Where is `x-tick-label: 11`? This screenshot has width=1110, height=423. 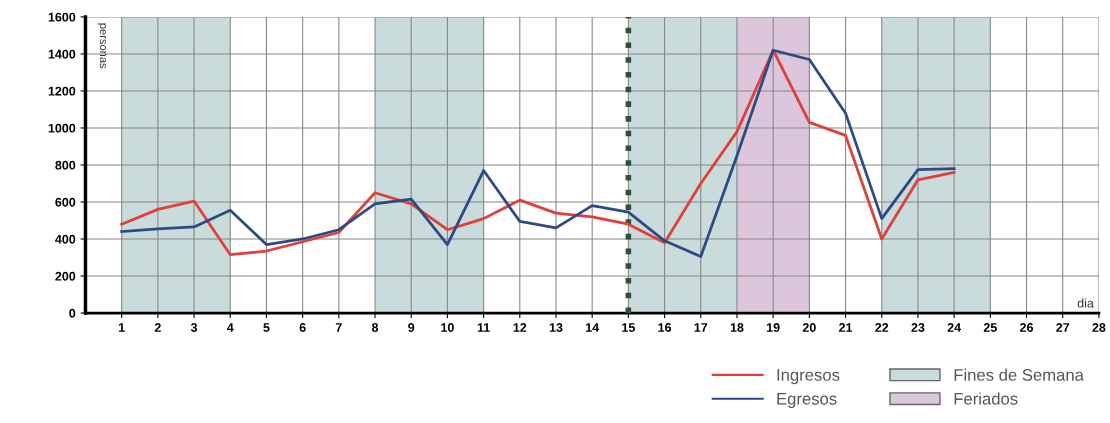
x-tick-label: 11 is located at coordinates (483, 327).